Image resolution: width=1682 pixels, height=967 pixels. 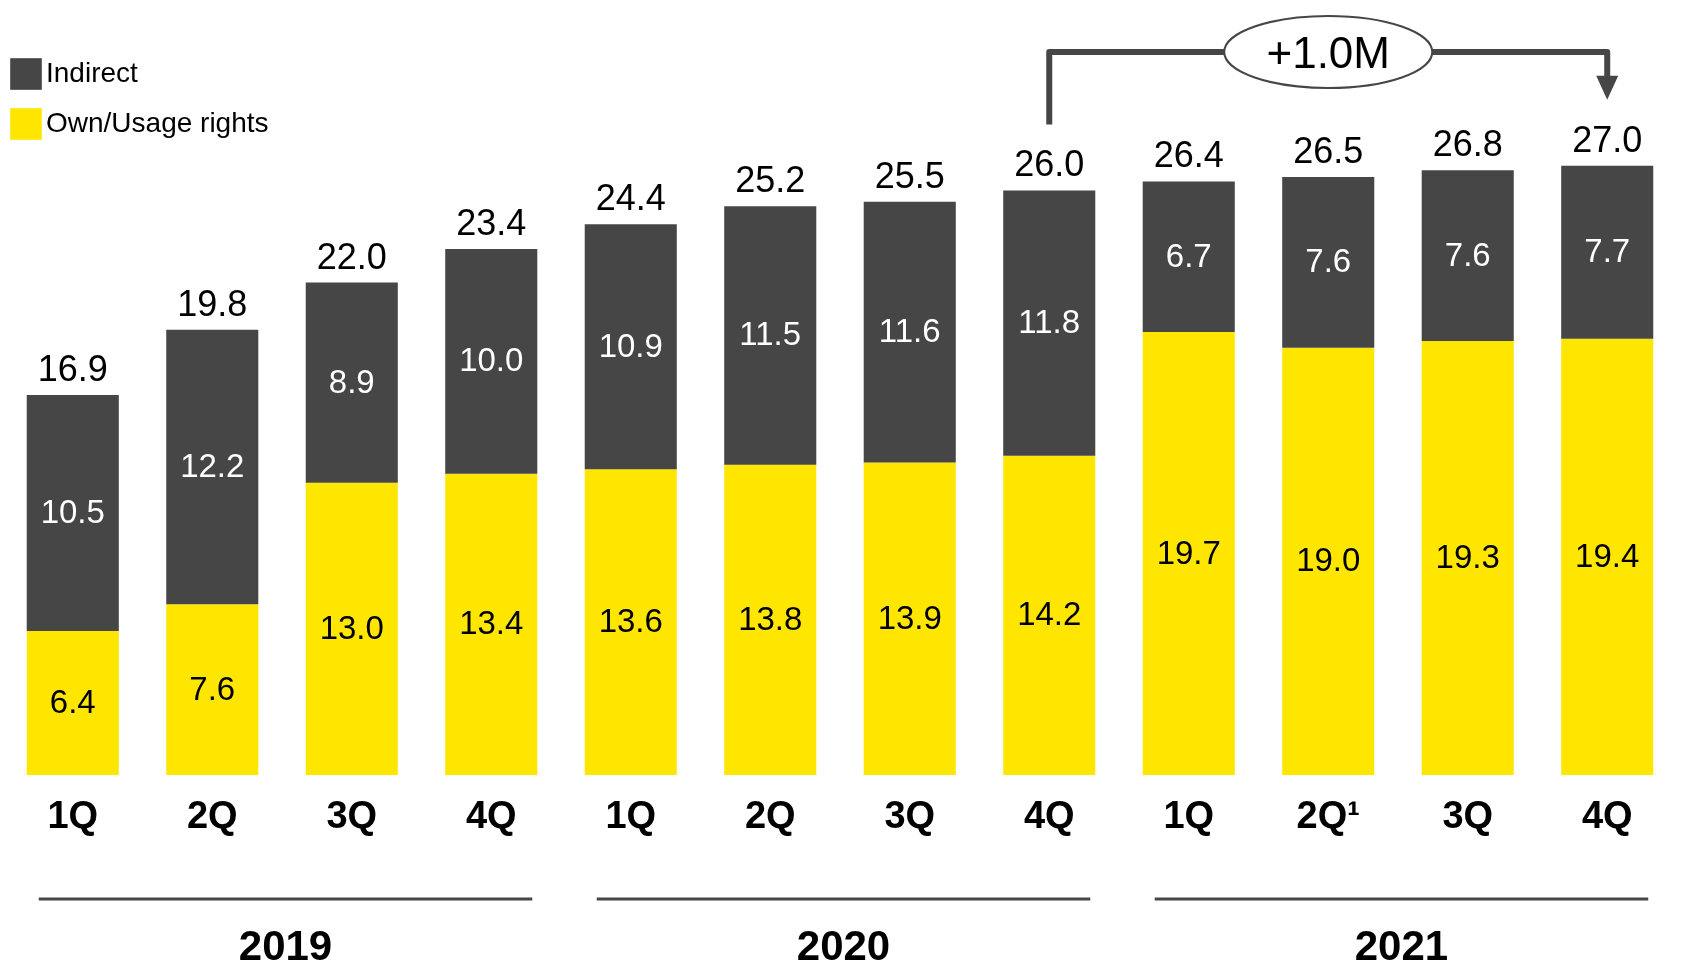 What do you see at coordinates (212, 303) in the screenshot?
I see `total-label: 19.8` at bounding box center [212, 303].